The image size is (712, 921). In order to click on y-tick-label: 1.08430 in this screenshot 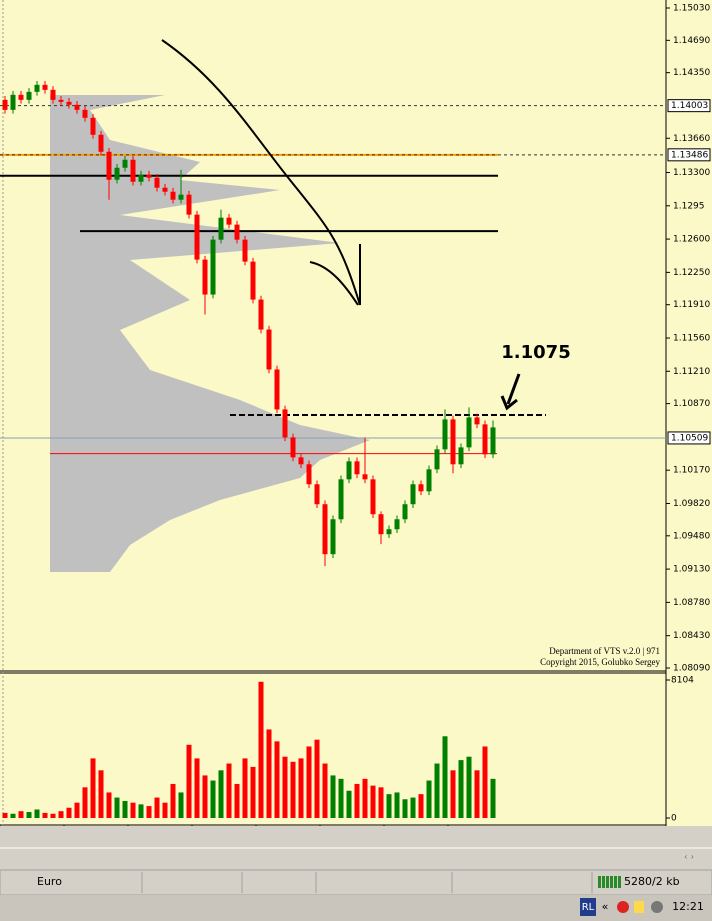, I will do `click(691, 636)`.